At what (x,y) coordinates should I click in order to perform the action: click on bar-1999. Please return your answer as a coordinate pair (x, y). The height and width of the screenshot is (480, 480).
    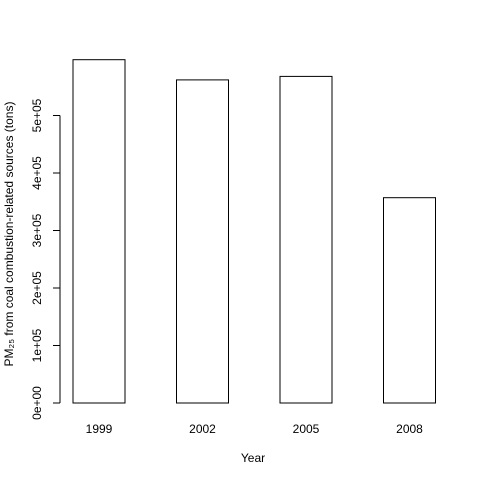
    Looking at the image, I should click on (99, 231).